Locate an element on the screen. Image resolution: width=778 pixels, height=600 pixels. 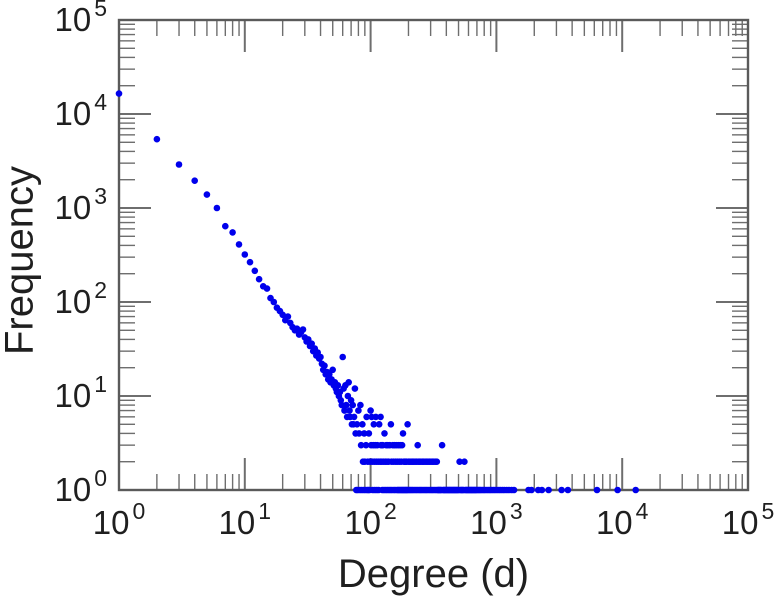
y-axis-title: Frequency is located at coordinates (21, 260).